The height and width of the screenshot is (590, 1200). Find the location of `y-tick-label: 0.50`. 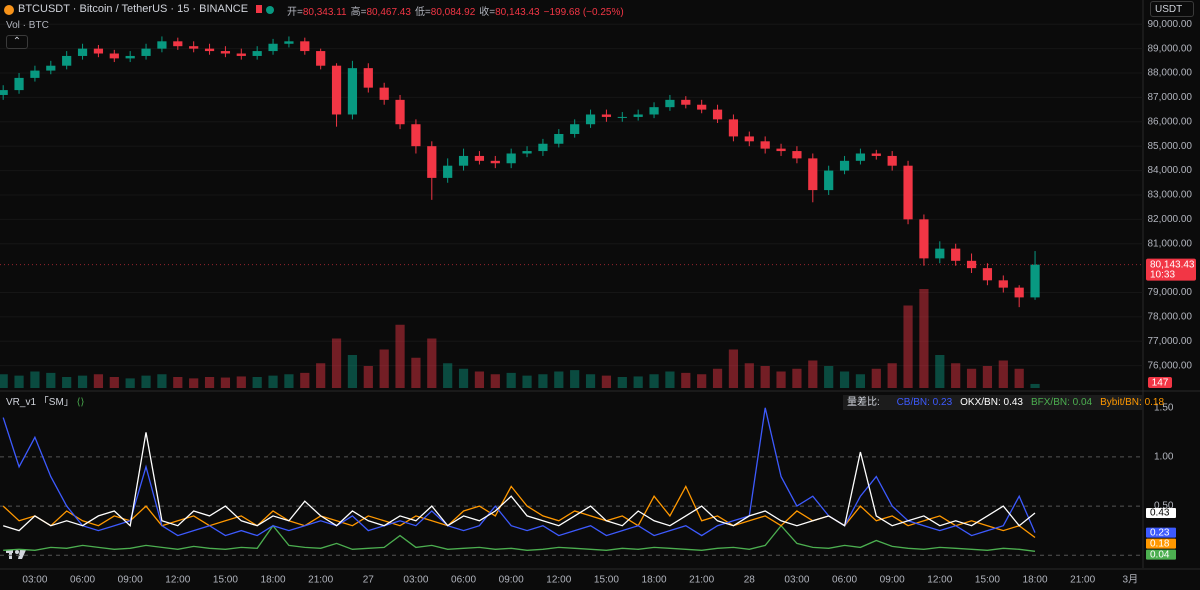

y-tick-label: 0.50 is located at coordinates (1164, 506).